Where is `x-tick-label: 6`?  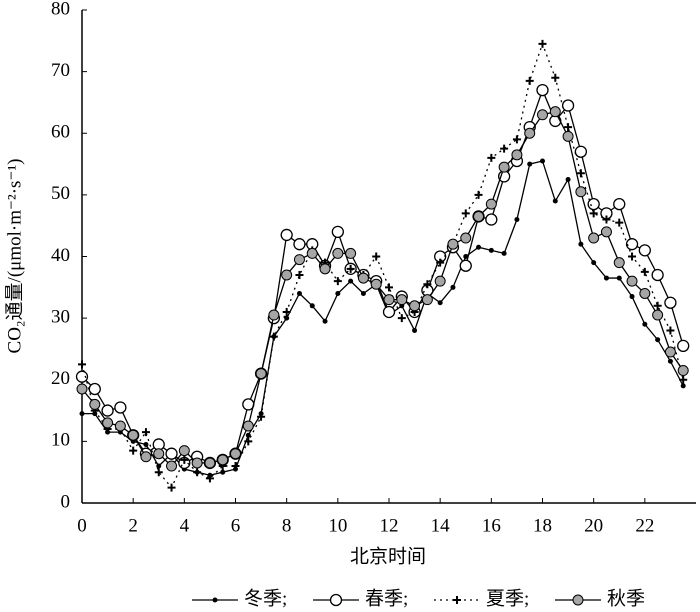 x-tick-label: 6 is located at coordinates (236, 525).